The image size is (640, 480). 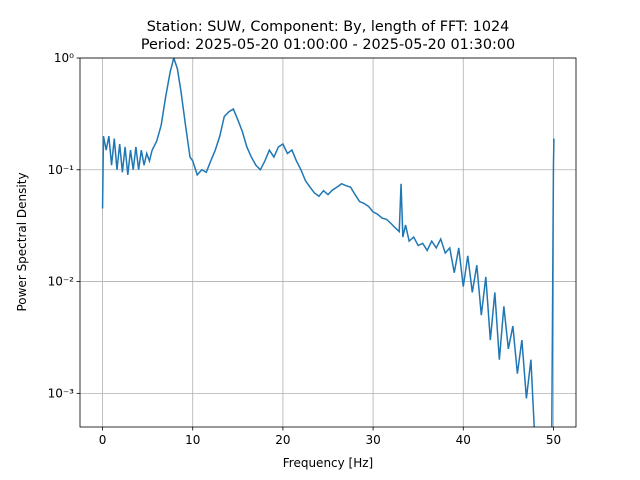 What do you see at coordinates (61, 393) in the screenshot?
I see `y-tick-label: 10⁻³` at bounding box center [61, 393].